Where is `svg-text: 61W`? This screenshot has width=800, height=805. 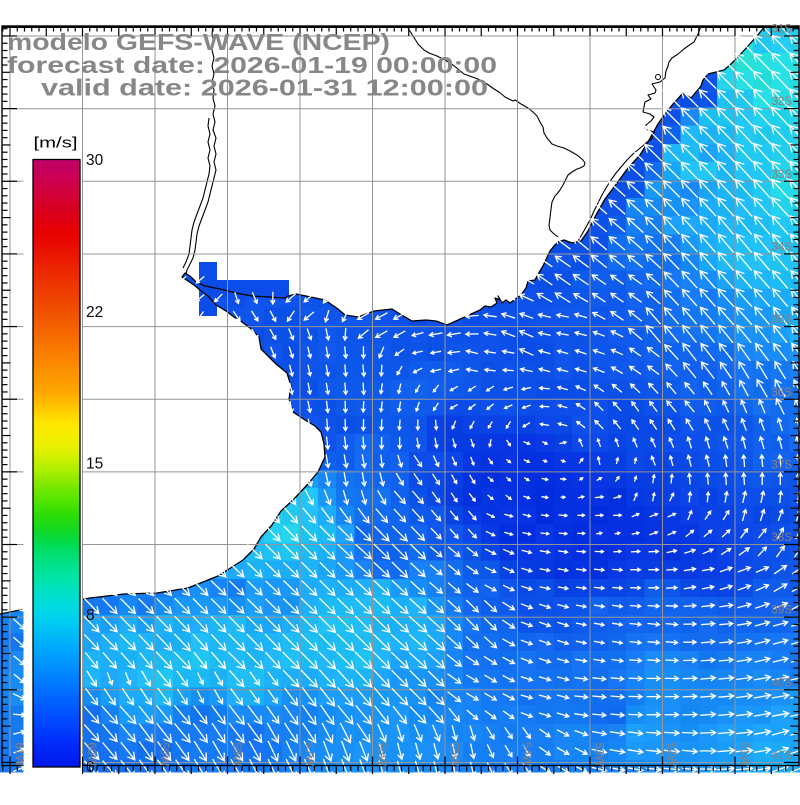 svg-text: 61W is located at coordinates (19, 754).